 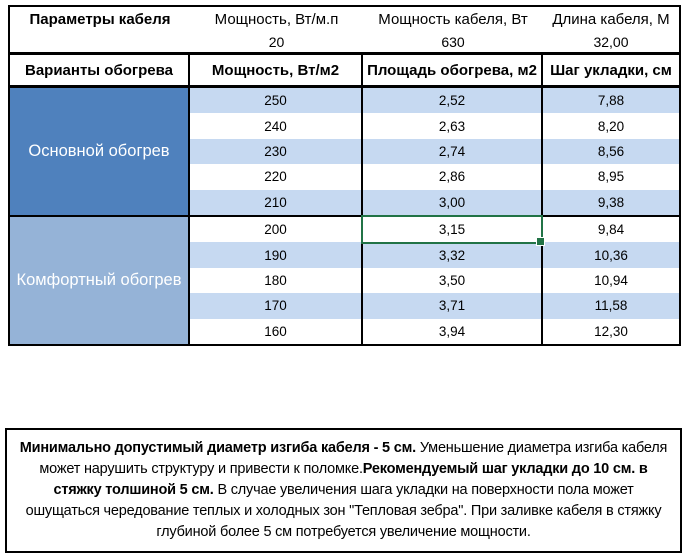 What do you see at coordinates (453, 230) in the screenshot?
I see `selected-cell: 3,15` at bounding box center [453, 230].